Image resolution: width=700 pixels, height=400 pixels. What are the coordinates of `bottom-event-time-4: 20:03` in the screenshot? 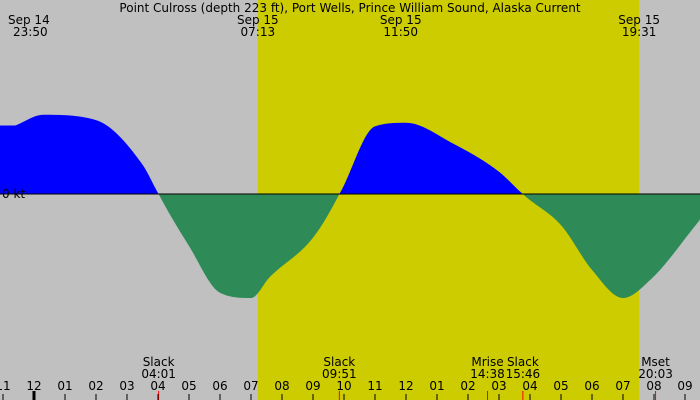 It's located at (655, 374).